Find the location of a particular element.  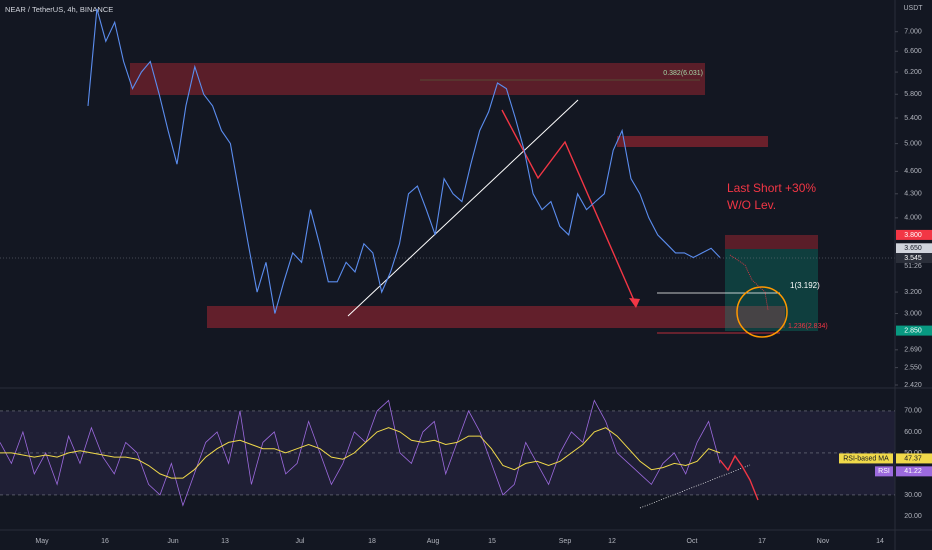

y-tick-label: 4.300 is located at coordinates (913, 194).